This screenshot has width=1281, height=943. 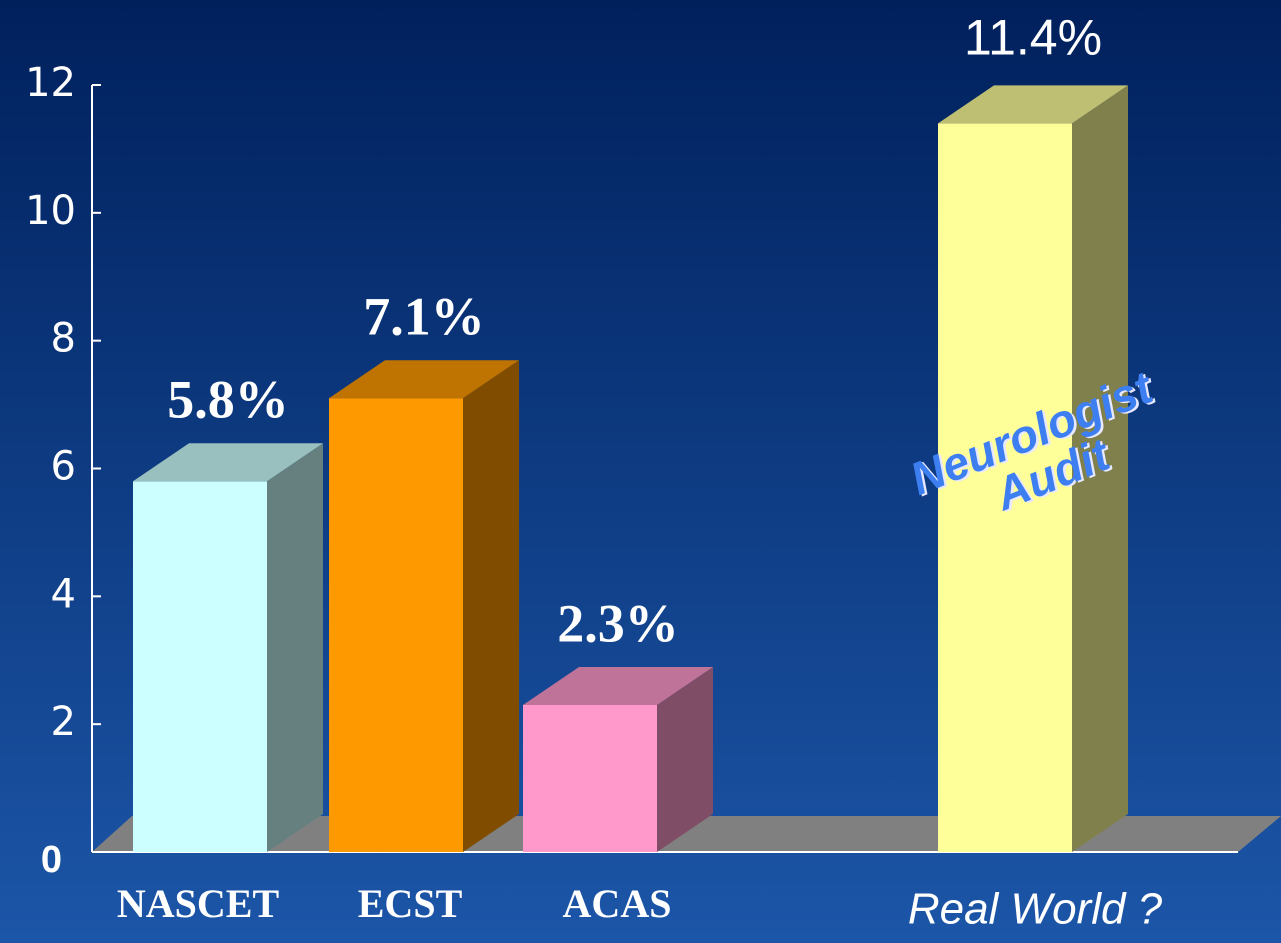 I want to click on value-label: 11.4%, so click(x=1033, y=38).